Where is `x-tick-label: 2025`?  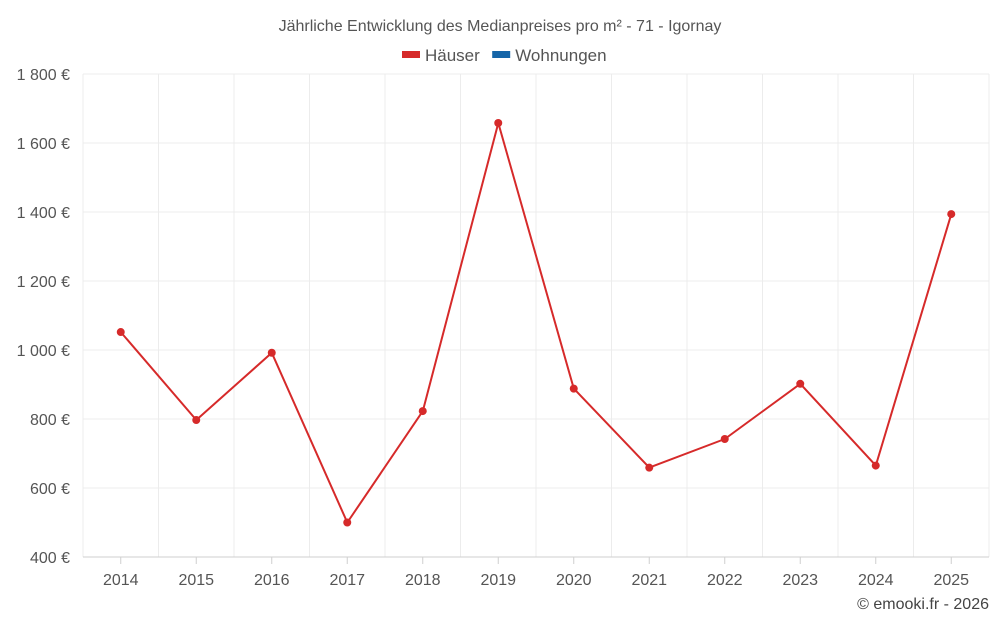
x-tick-label: 2025 is located at coordinates (951, 580).